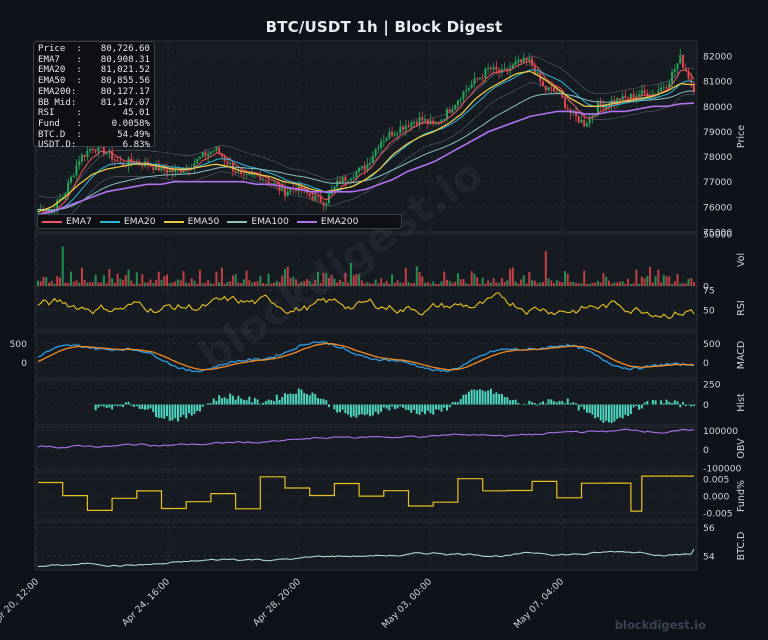 This screenshot has width=768, height=640. Describe the element at coordinates (741, 402) in the screenshot. I see `y-axis-label: Hist` at that location.